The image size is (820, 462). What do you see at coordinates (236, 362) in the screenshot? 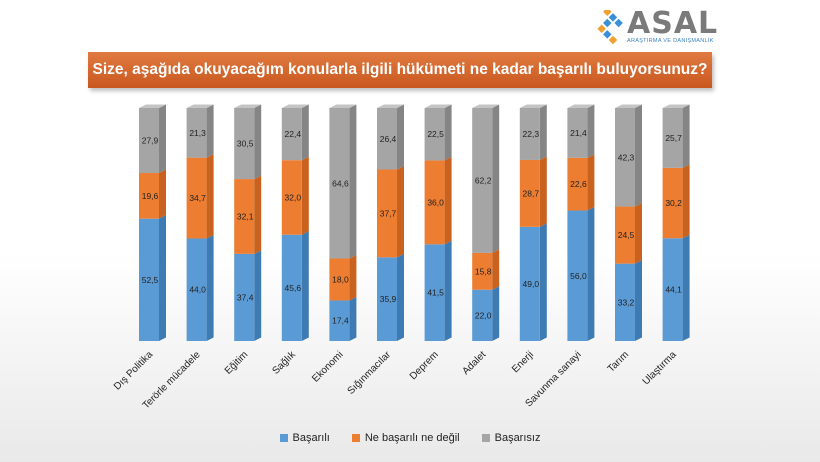
I see `category-label: Eğitim` at bounding box center [236, 362].